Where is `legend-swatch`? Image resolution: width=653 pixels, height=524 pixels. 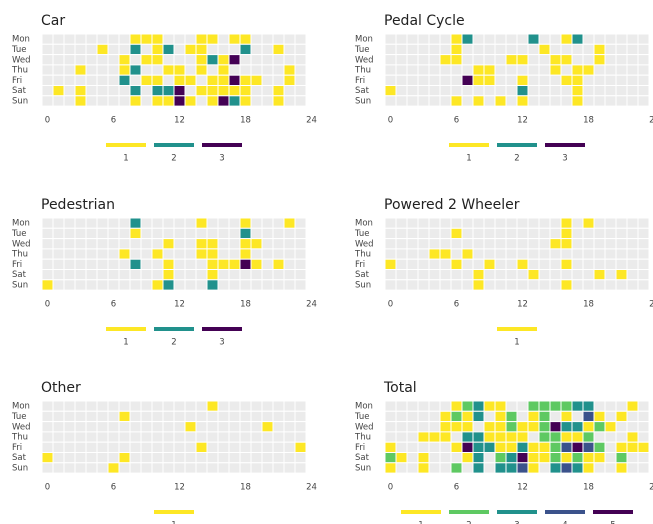 legend-swatch is located at coordinates (469, 512).